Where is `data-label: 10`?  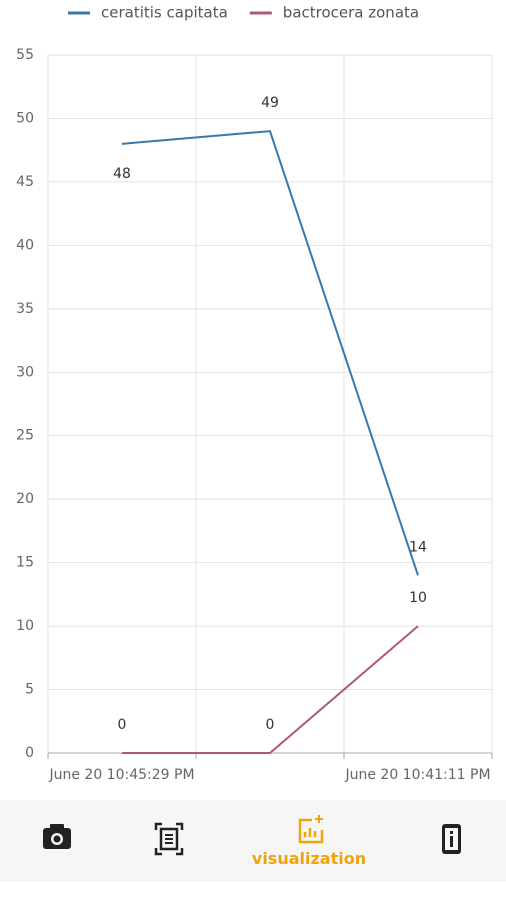
data-label: 10 is located at coordinates (418, 598).